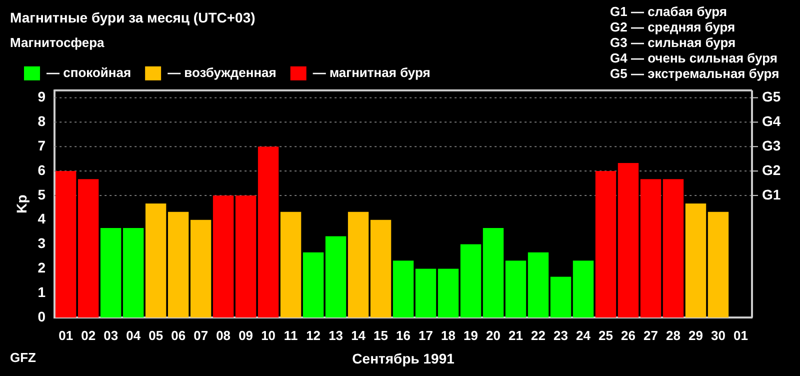 This screenshot has width=800, height=376. I want to click on y-tick-label: 5, so click(42, 194).